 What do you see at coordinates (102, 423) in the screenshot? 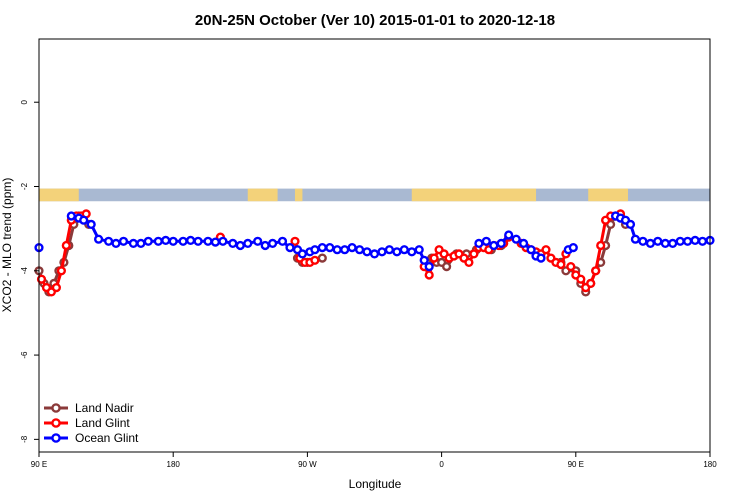
I see `legend-label: Land Glint` at bounding box center [102, 423].